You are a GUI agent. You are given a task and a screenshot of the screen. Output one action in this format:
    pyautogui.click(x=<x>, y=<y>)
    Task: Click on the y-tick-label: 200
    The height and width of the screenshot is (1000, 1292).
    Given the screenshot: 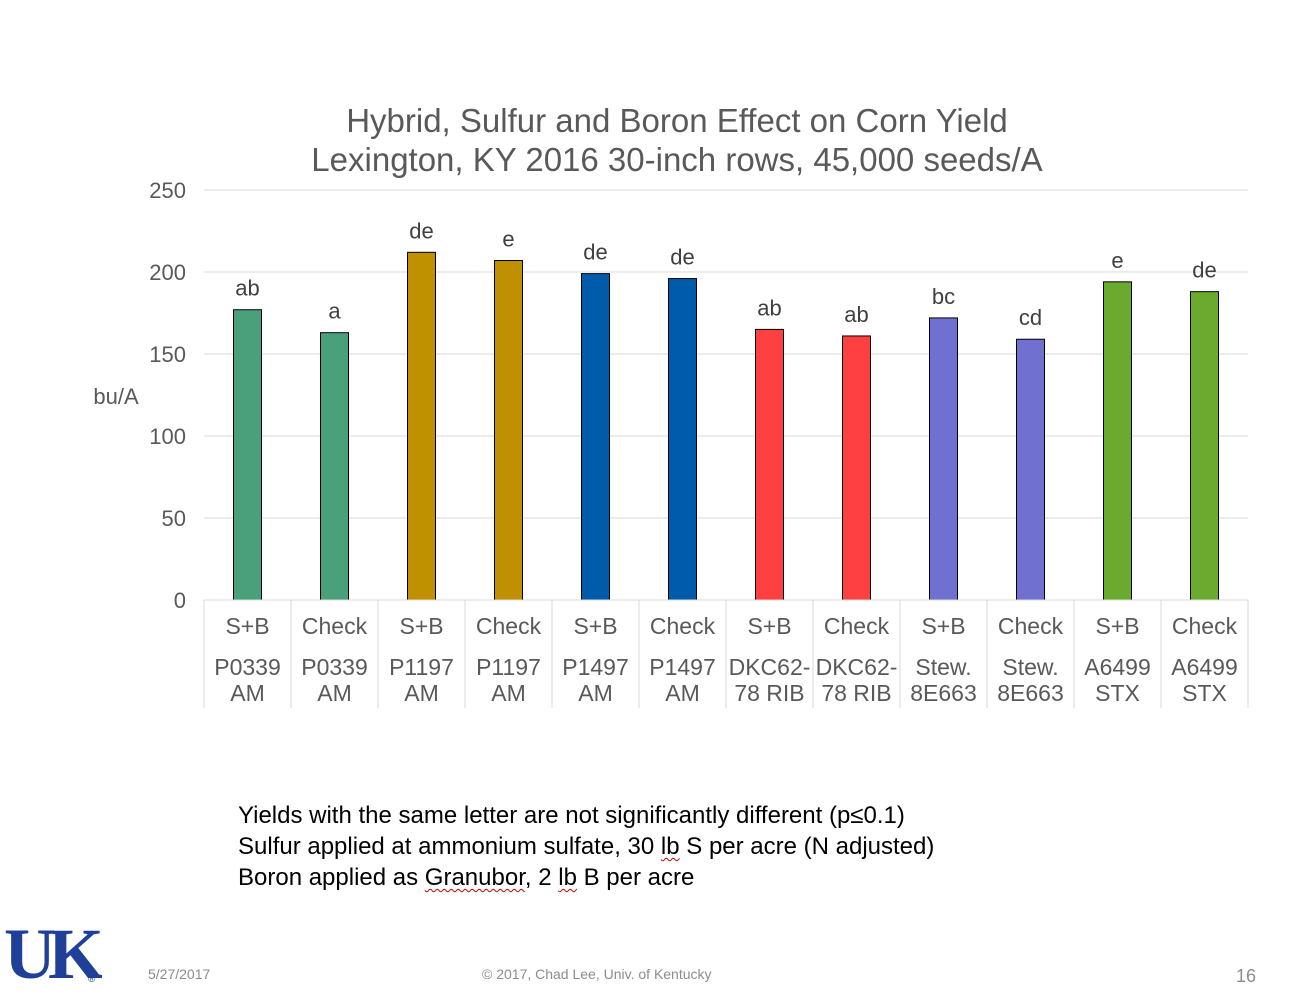 What is the action you would take?
    pyautogui.click(x=167, y=272)
    